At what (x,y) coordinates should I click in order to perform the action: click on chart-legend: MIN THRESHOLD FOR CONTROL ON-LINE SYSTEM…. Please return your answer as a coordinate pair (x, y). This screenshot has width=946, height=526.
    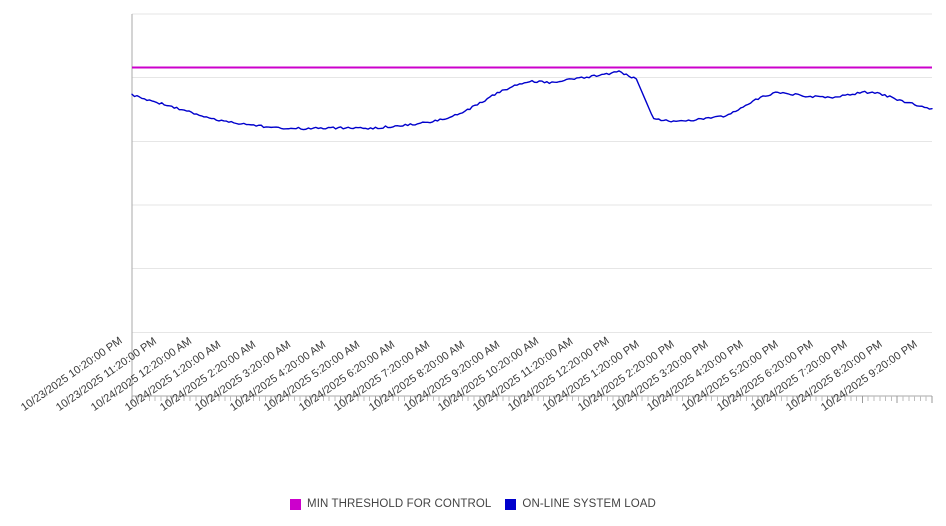
    Looking at the image, I should click on (473, 504).